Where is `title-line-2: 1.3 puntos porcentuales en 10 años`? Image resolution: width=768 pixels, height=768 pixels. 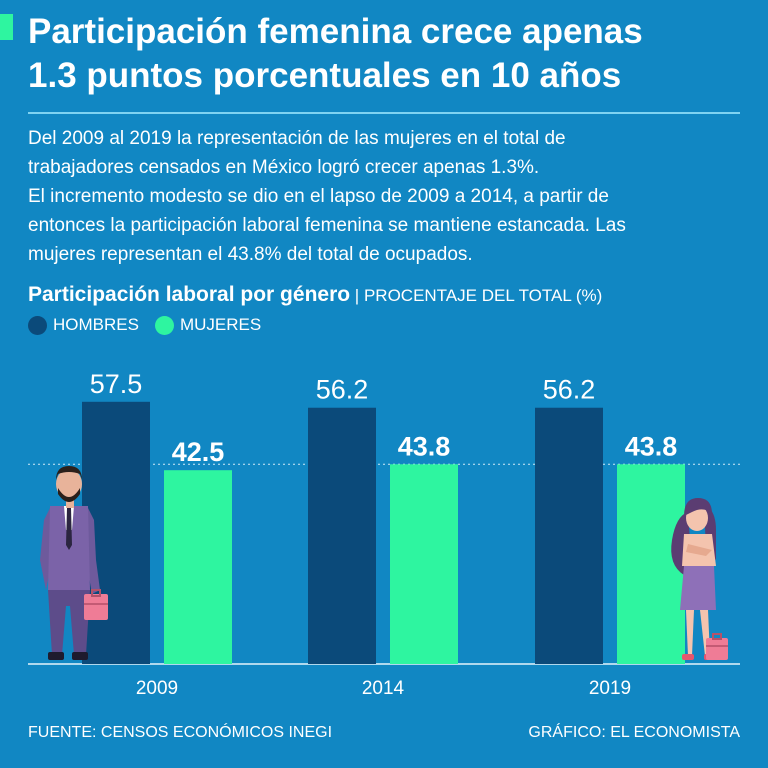
title-line-2: 1.3 puntos porcentuales en 10 años is located at coordinates (325, 75).